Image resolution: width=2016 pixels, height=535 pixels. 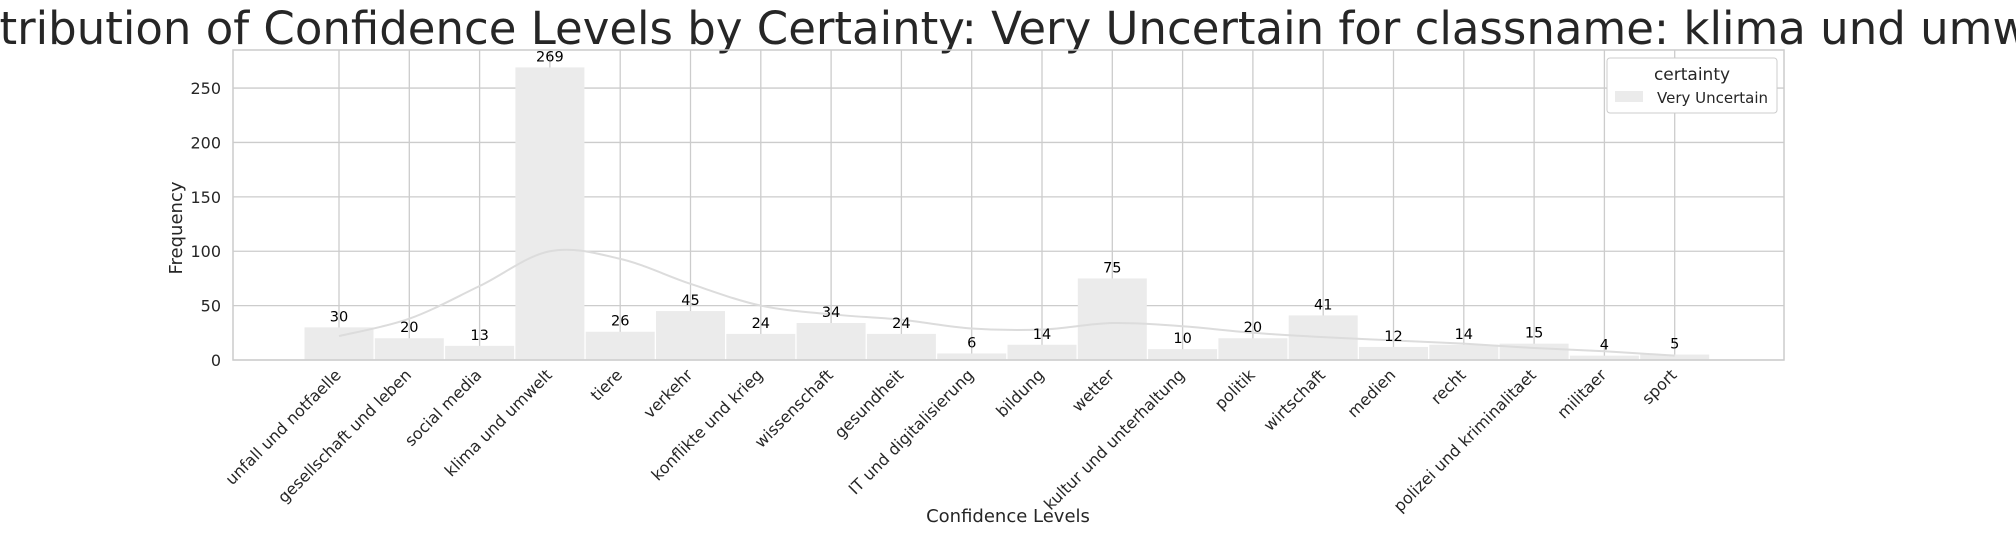 I want to click on x-tick-label: gesellschaft und leben, so click(x=344, y=435).